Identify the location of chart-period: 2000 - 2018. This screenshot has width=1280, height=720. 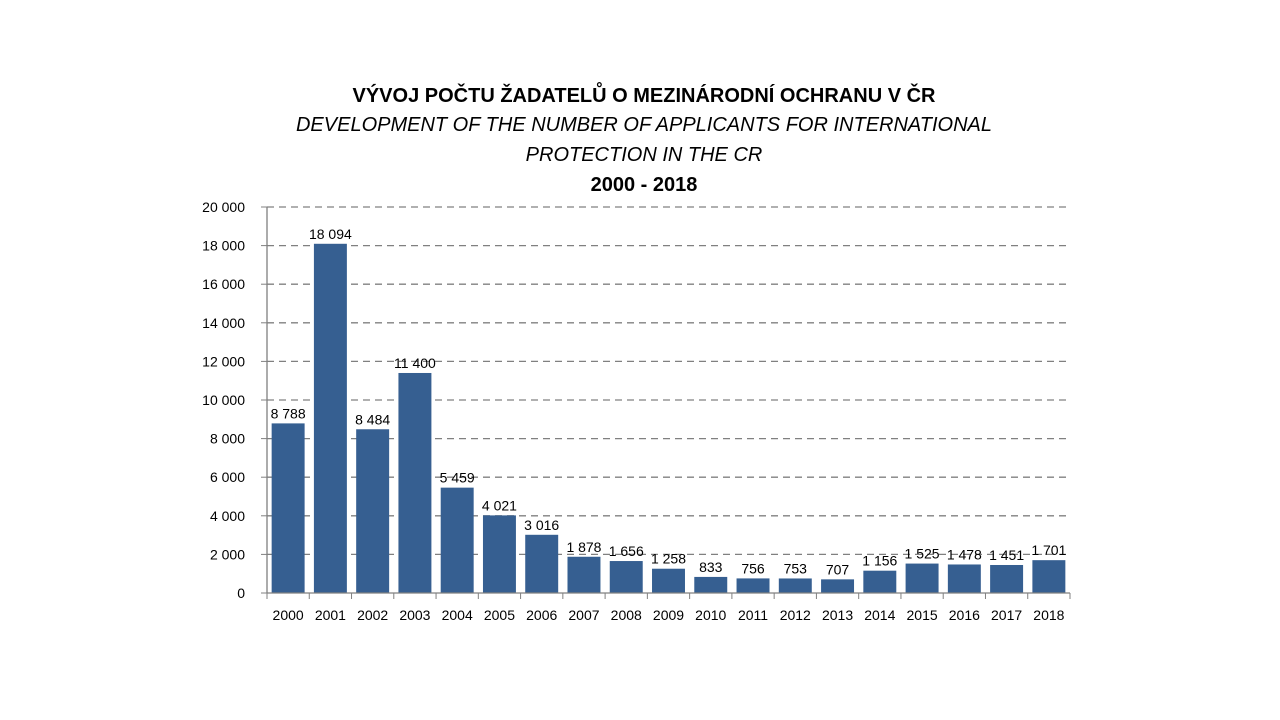
(644, 185).